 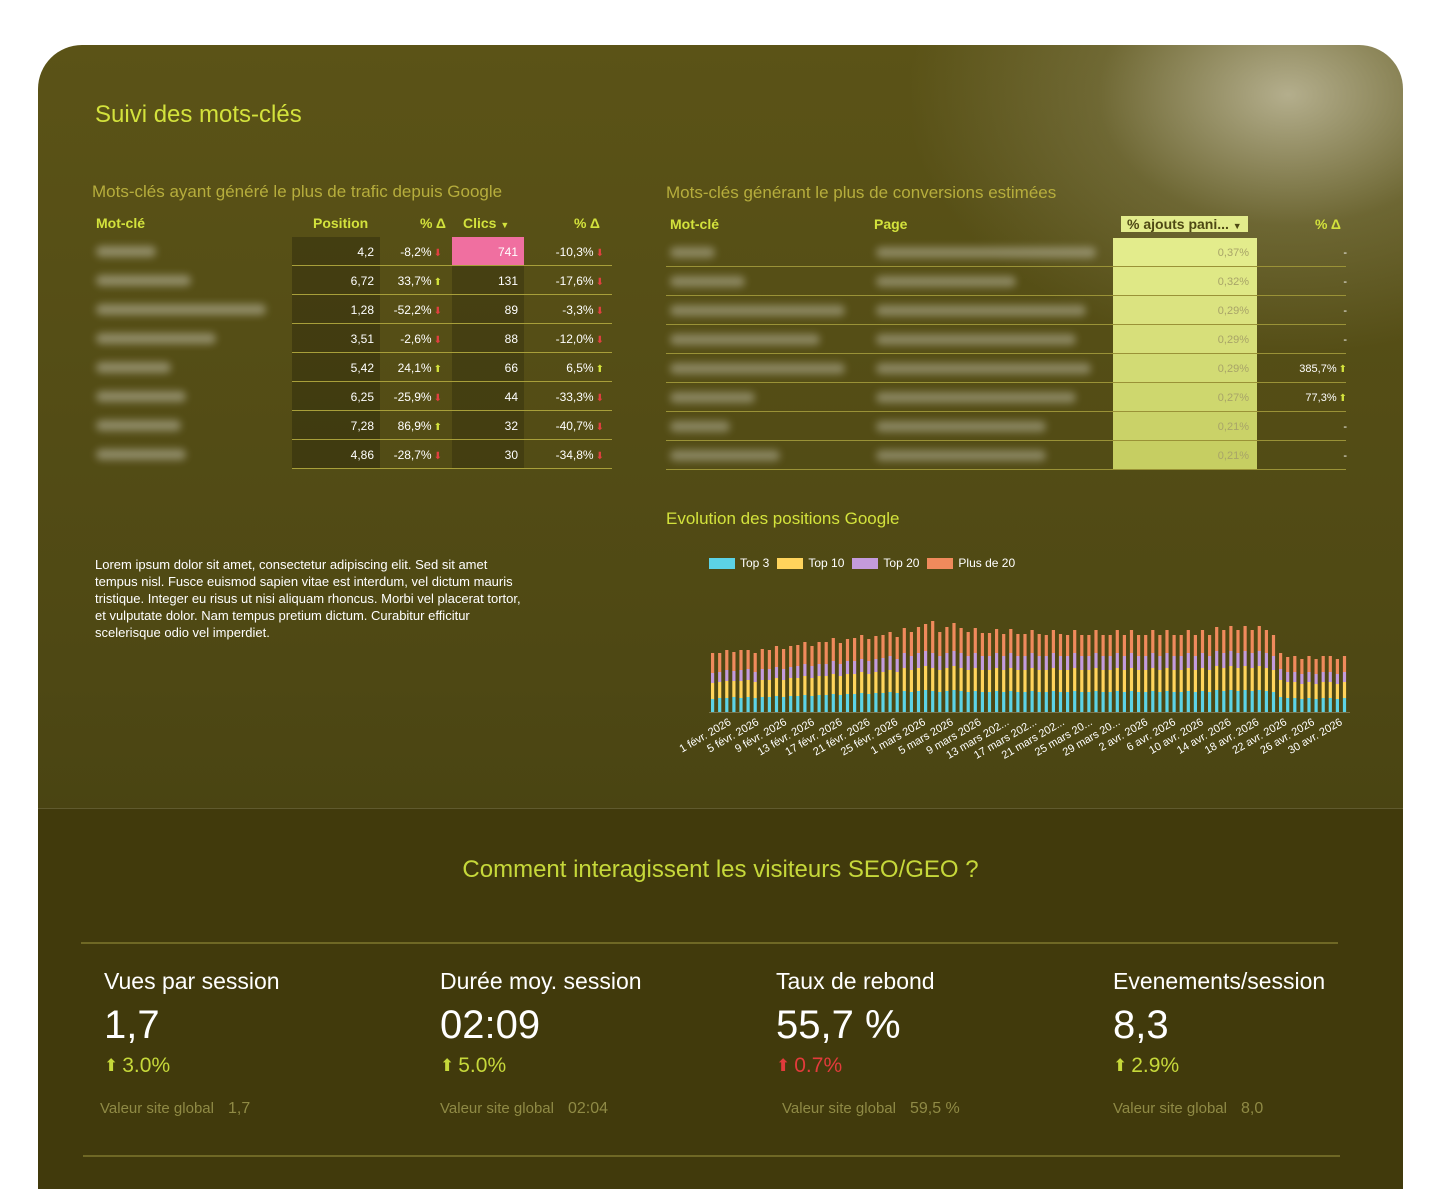 What do you see at coordinates (341, 223) in the screenshot?
I see `col-position: Position` at bounding box center [341, 223].